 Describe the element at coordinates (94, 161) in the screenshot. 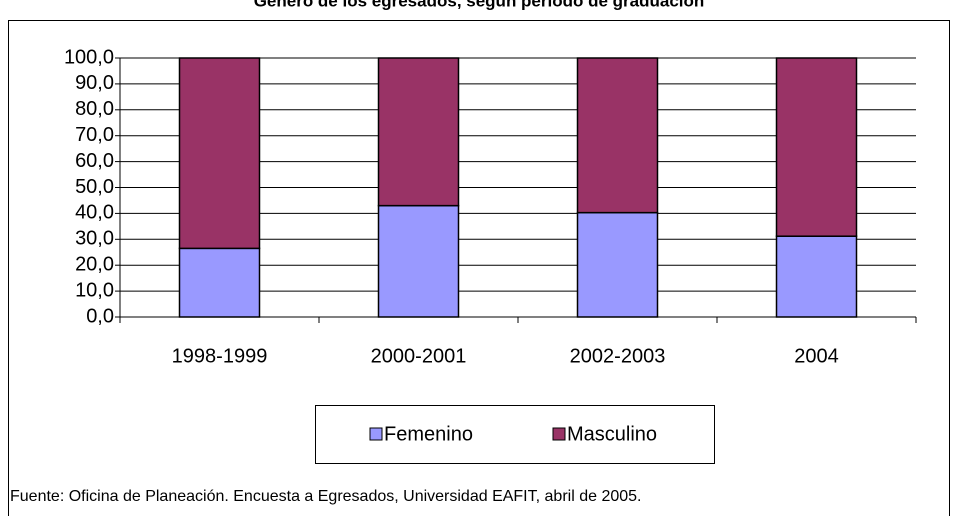

I see `y-tick-label: 60,0` at that location.